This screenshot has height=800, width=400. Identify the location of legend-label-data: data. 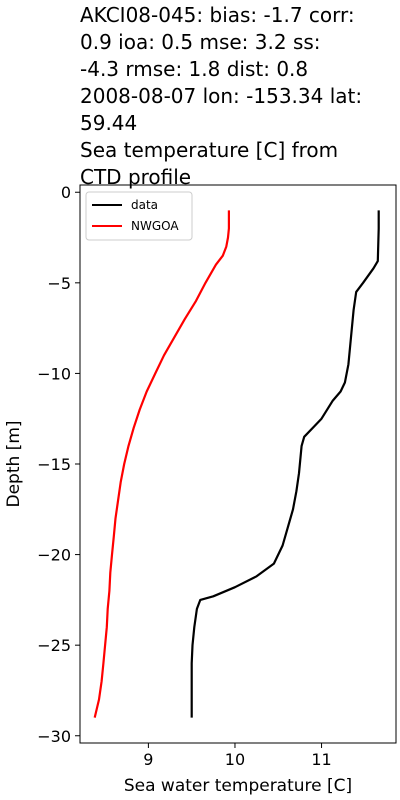
(144, 205).